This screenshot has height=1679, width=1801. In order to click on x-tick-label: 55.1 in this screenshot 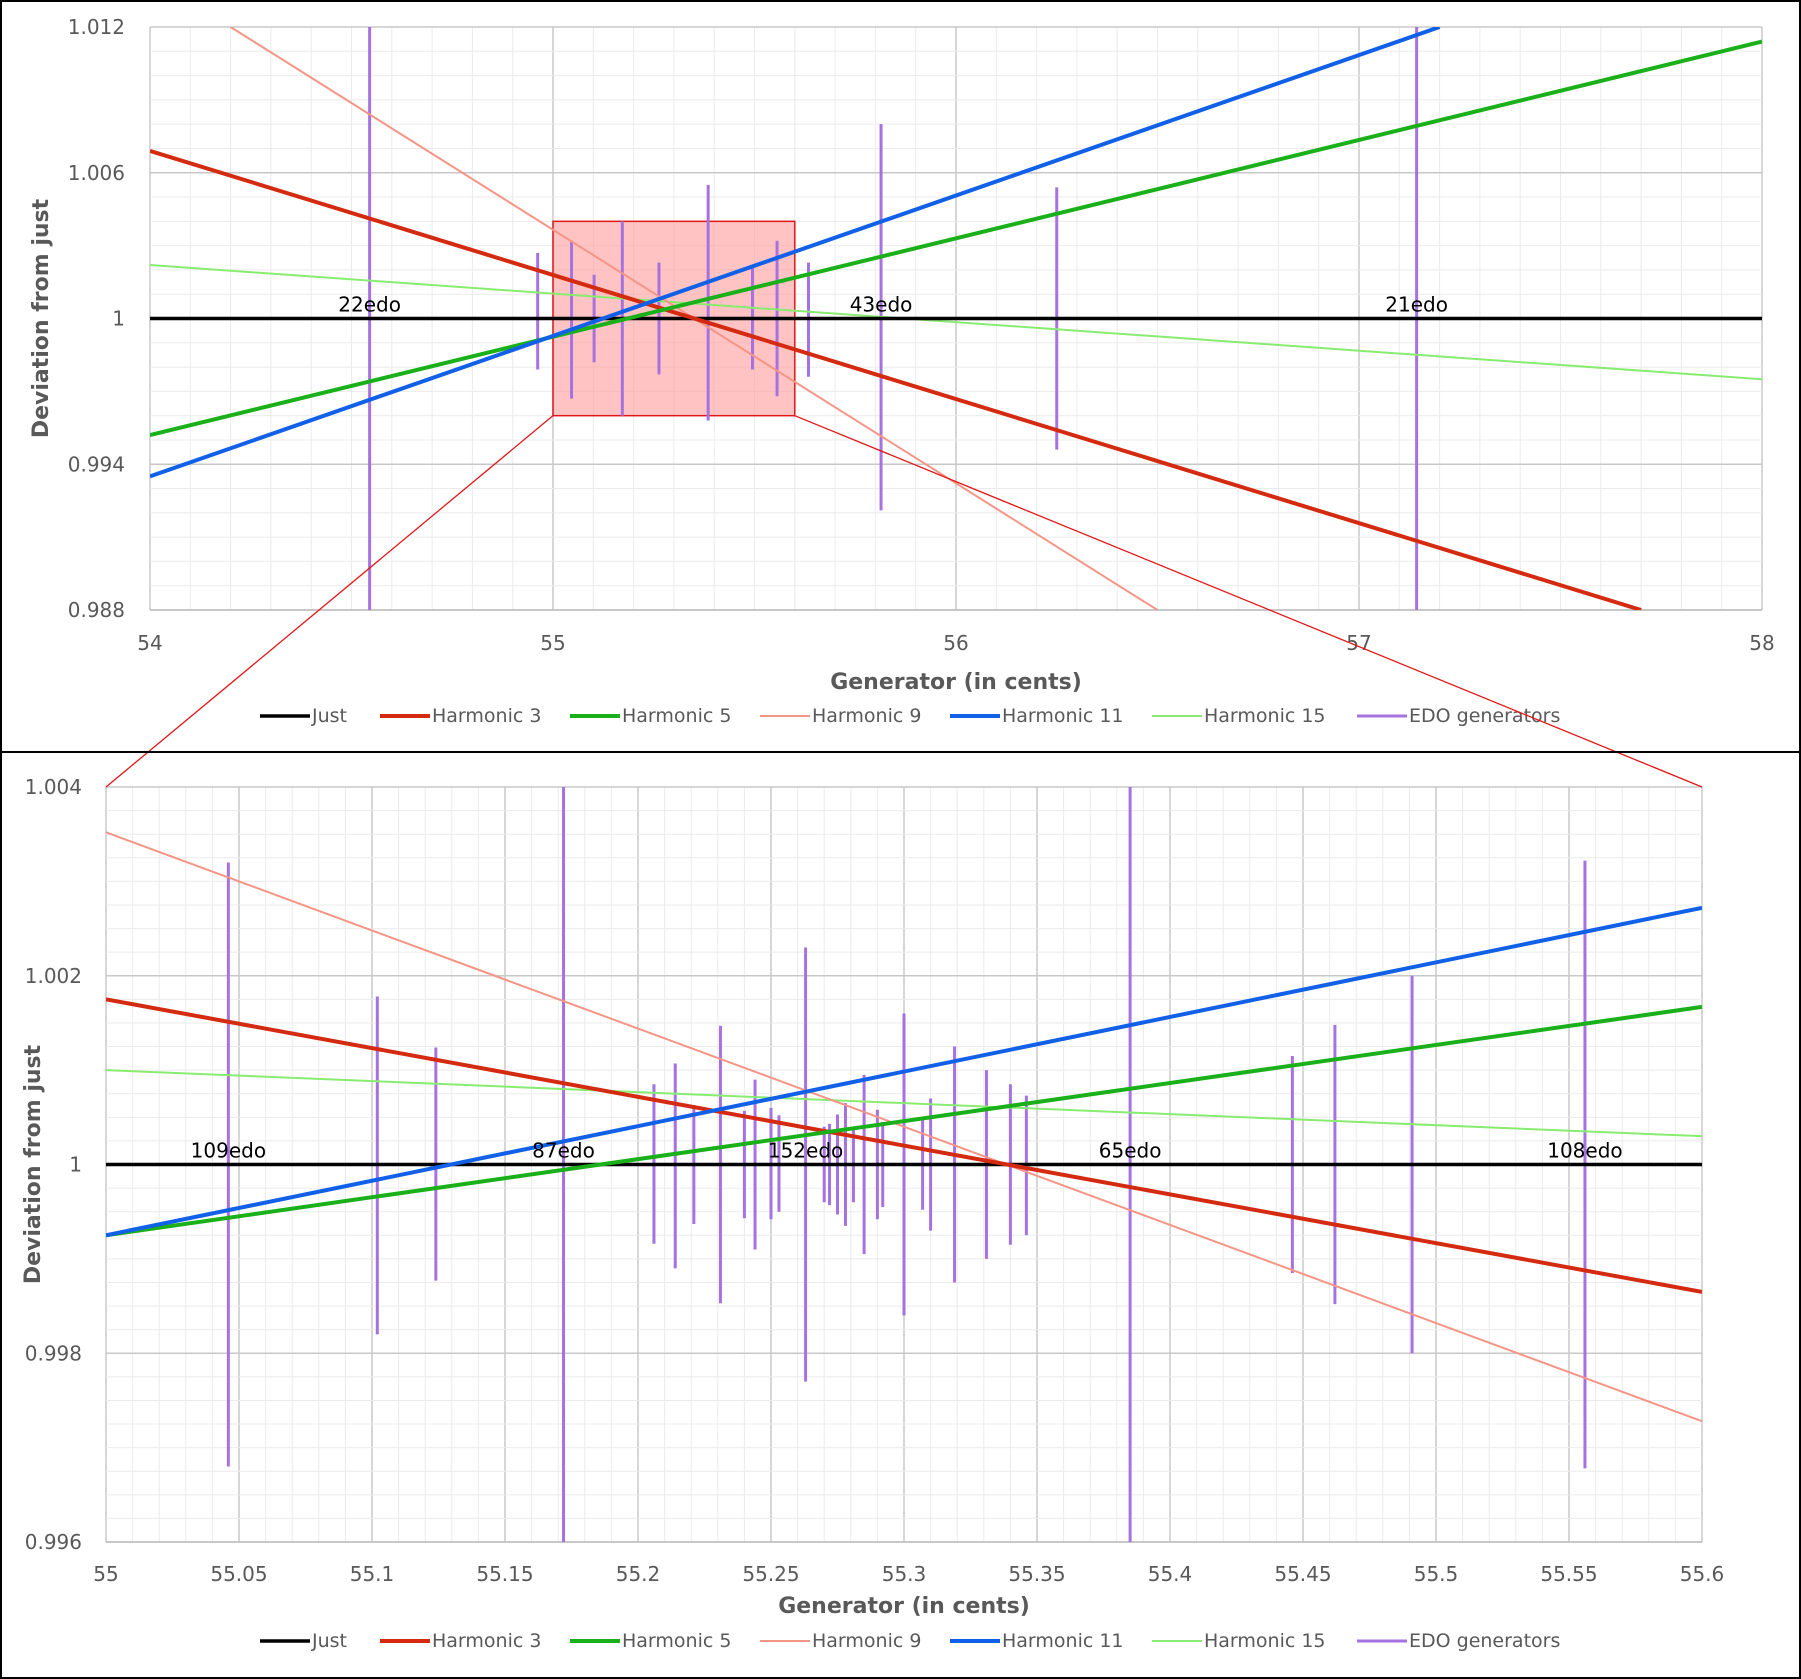, I will do `click(372, 1574)`.